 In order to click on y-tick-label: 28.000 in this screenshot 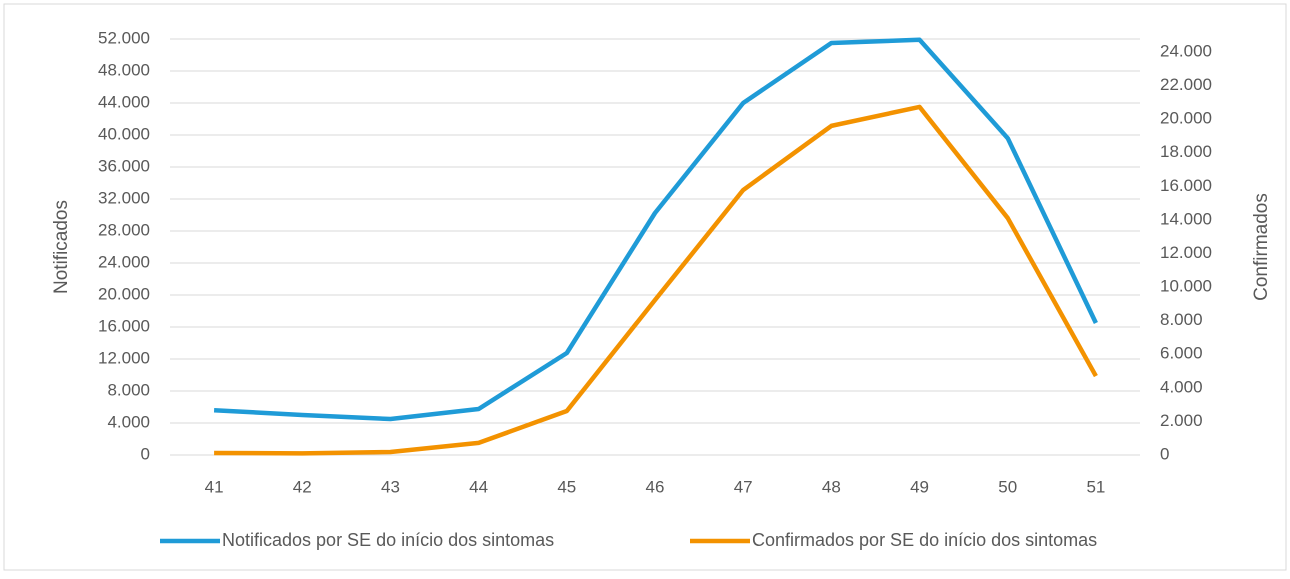, I will do `click(124, 229)`.